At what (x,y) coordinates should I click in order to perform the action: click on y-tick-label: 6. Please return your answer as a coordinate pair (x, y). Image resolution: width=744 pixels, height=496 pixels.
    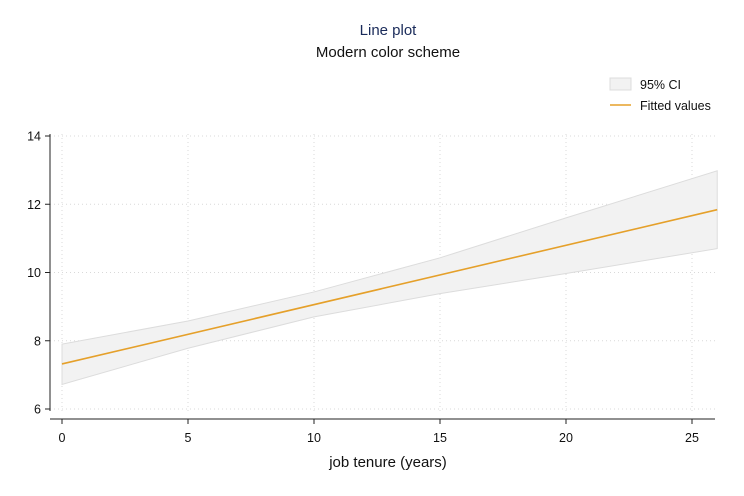
    Looking at the image, I should click on (37, 410).